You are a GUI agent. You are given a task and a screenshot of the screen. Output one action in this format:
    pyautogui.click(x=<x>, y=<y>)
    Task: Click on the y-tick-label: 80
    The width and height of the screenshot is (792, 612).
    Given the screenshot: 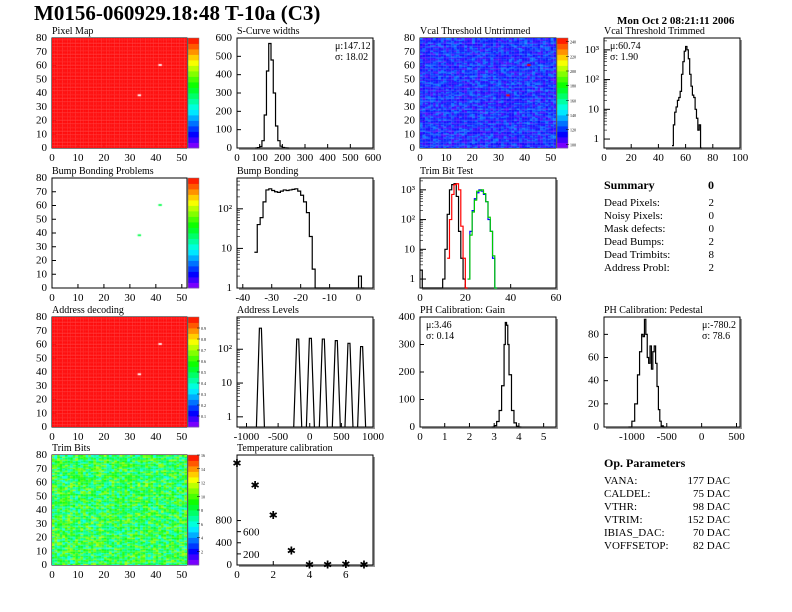 What is the action you would take?
    pyautogui.click(x=410, y=38)
    